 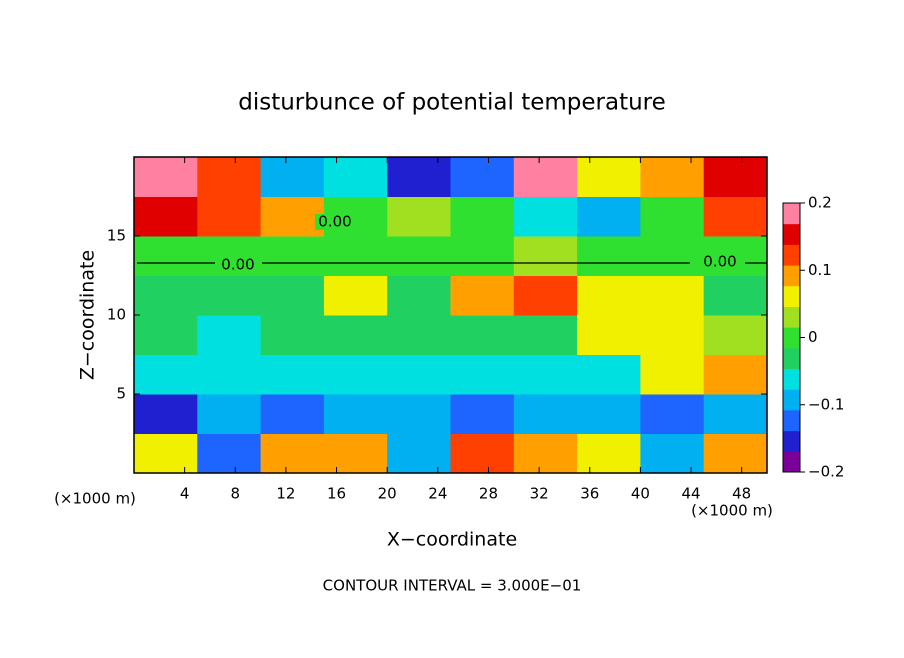 I want to click on y-tick-label: 15, so click(x=116, y=236).